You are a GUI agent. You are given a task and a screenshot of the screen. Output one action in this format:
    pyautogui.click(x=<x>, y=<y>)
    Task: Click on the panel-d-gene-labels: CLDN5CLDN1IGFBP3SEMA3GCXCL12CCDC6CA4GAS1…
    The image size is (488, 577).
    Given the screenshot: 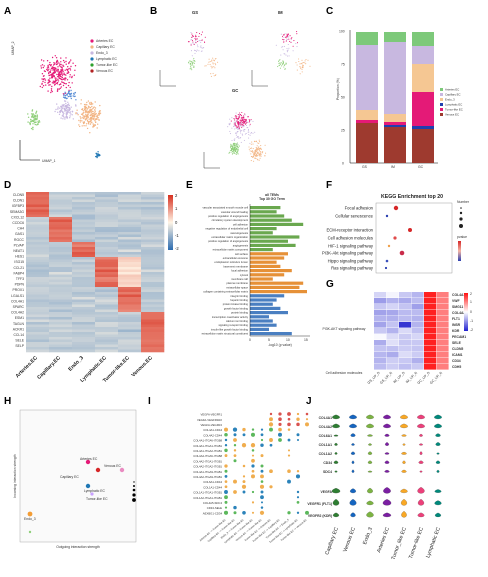 What is the action you would take?
    pyautogui.click(x=17, y=270)
    